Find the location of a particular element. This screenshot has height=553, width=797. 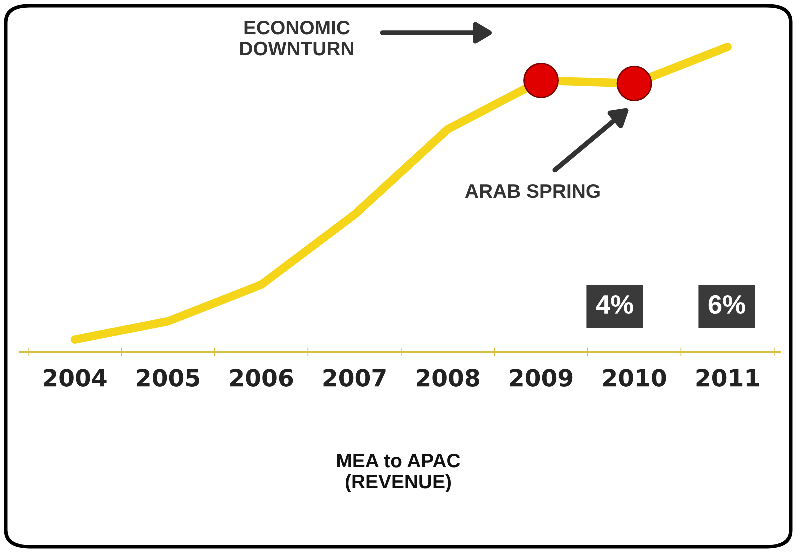

x-tick-label: 2006 is located at coordinates (262, 378).